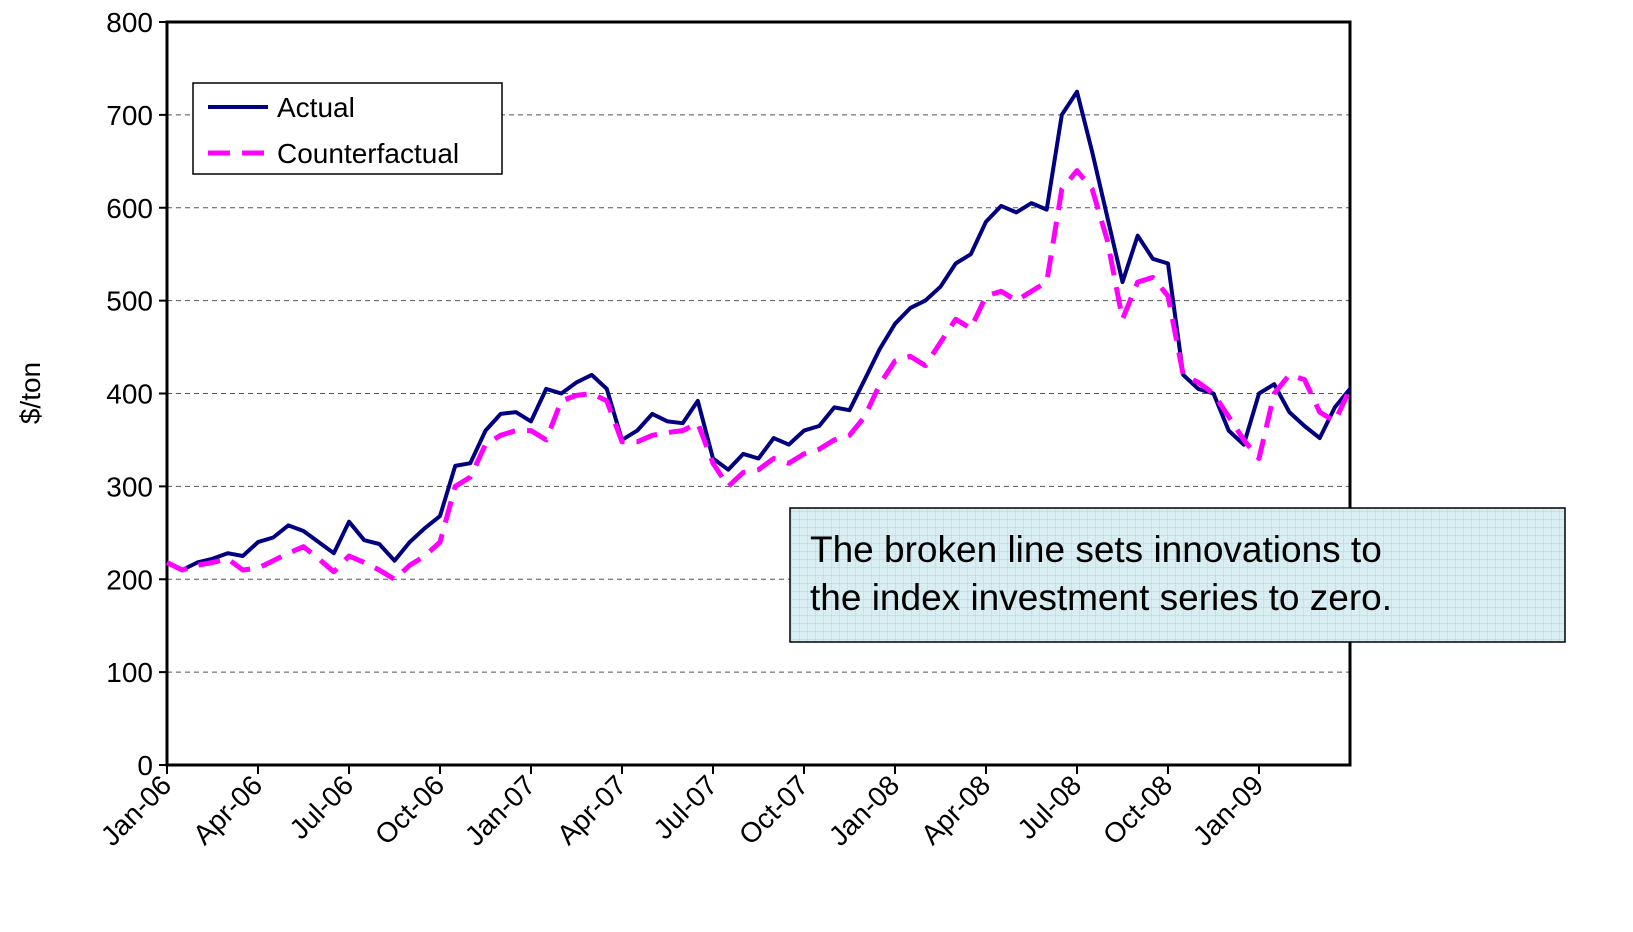 This screenshot has width=1633, height=932. I want to click on annotation-text: the index investment series to zero., so click(1101, 597).